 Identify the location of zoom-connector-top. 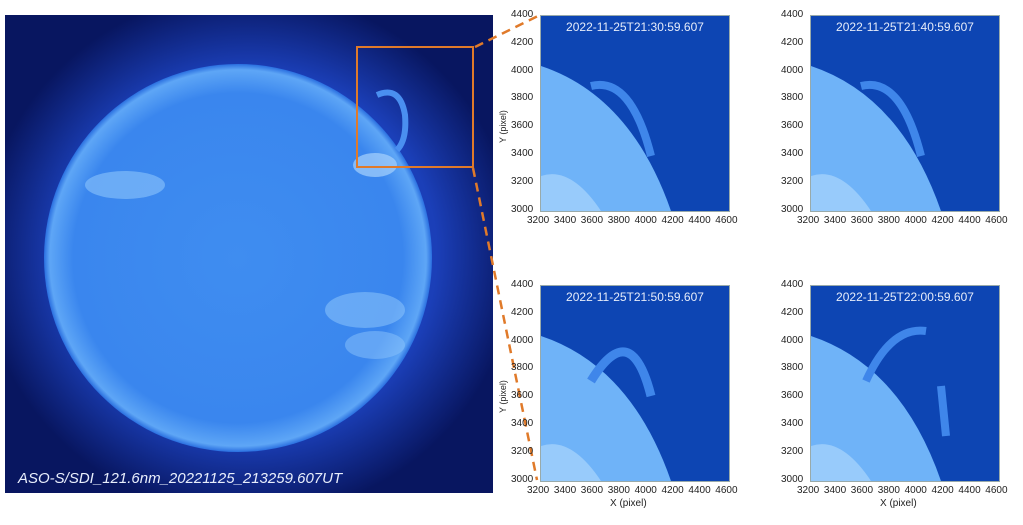
(507, 31).